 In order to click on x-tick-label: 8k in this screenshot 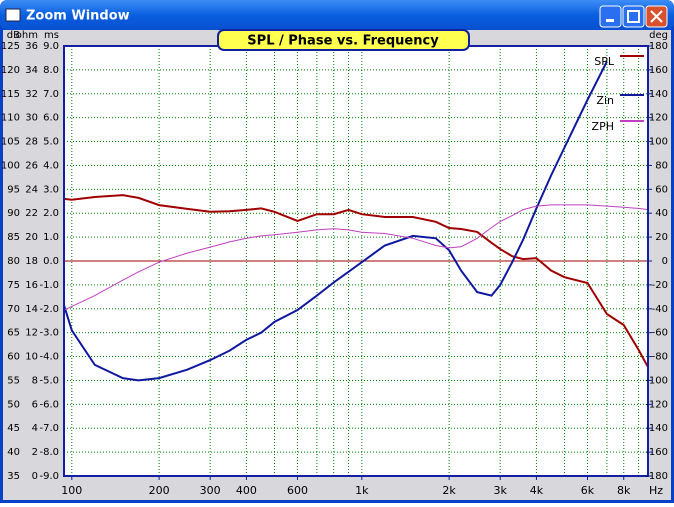, I will do `click(624, 490)`.